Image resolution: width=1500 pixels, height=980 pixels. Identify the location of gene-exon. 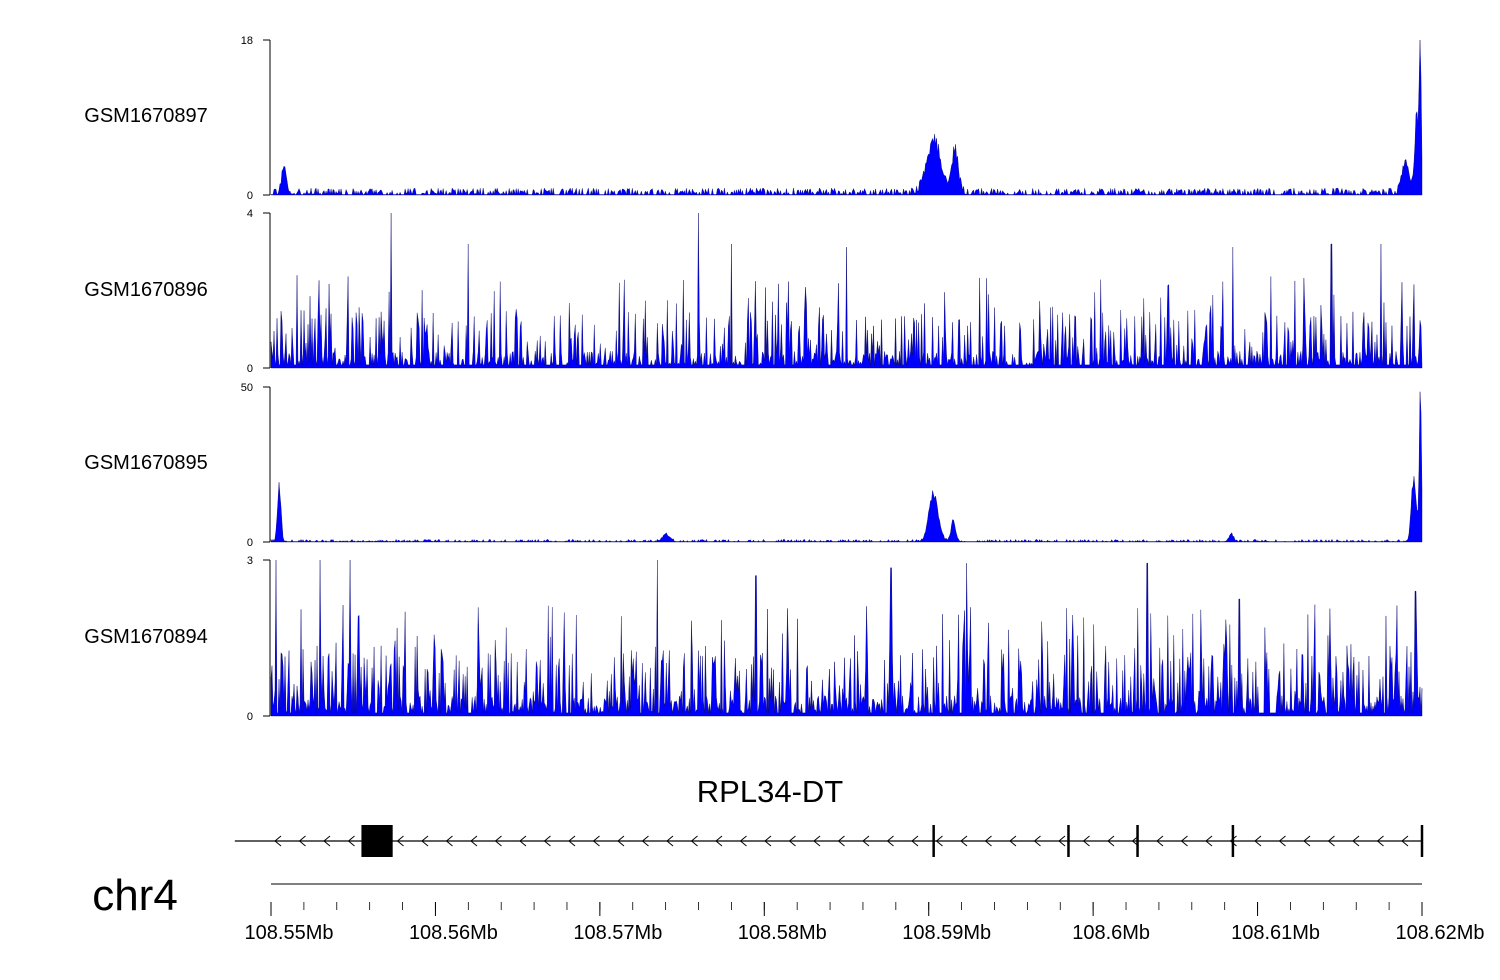
(377, 841).